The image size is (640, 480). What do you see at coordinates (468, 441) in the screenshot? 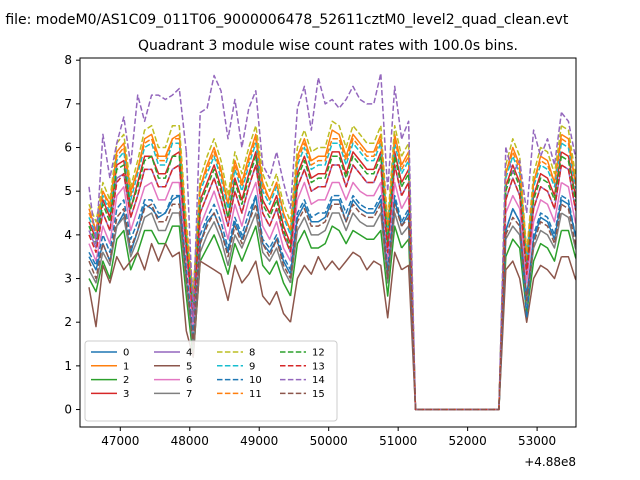
I see `x-tick-label: 52000` at bounding box center [468, 441].